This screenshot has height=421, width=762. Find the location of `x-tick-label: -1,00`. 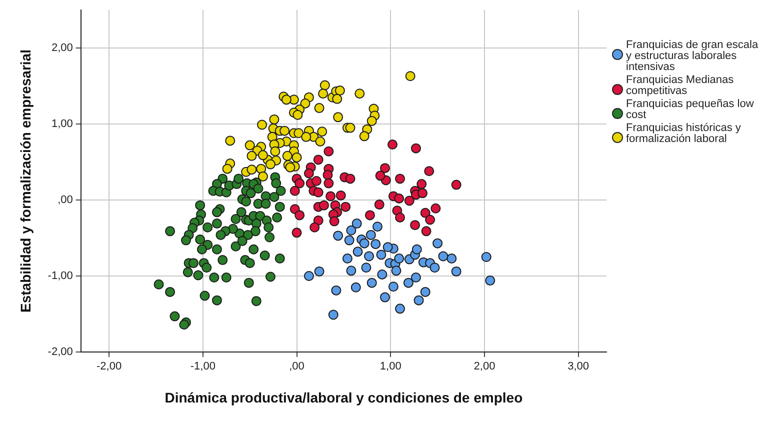

x-tick-label: -1,00 is located at coordinates (203, 366).